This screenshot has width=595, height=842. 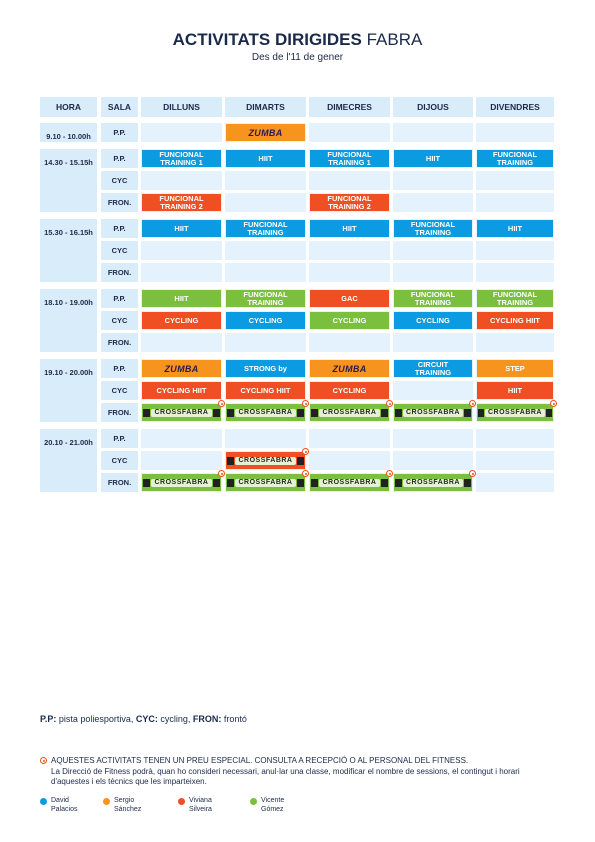 What do you see at coordinates (119, 342) in the screenshot?
I see `sala-cell: FRON.` at bounding box center [119, 342].